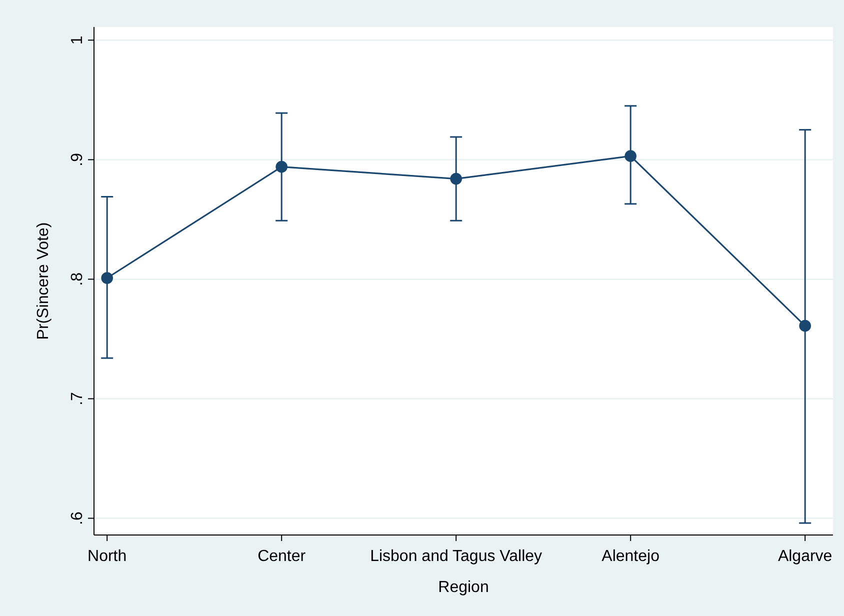  Describe the element at coordinates (77, 279) in the screenshot. I see `y-tick-label: .8` at that location.